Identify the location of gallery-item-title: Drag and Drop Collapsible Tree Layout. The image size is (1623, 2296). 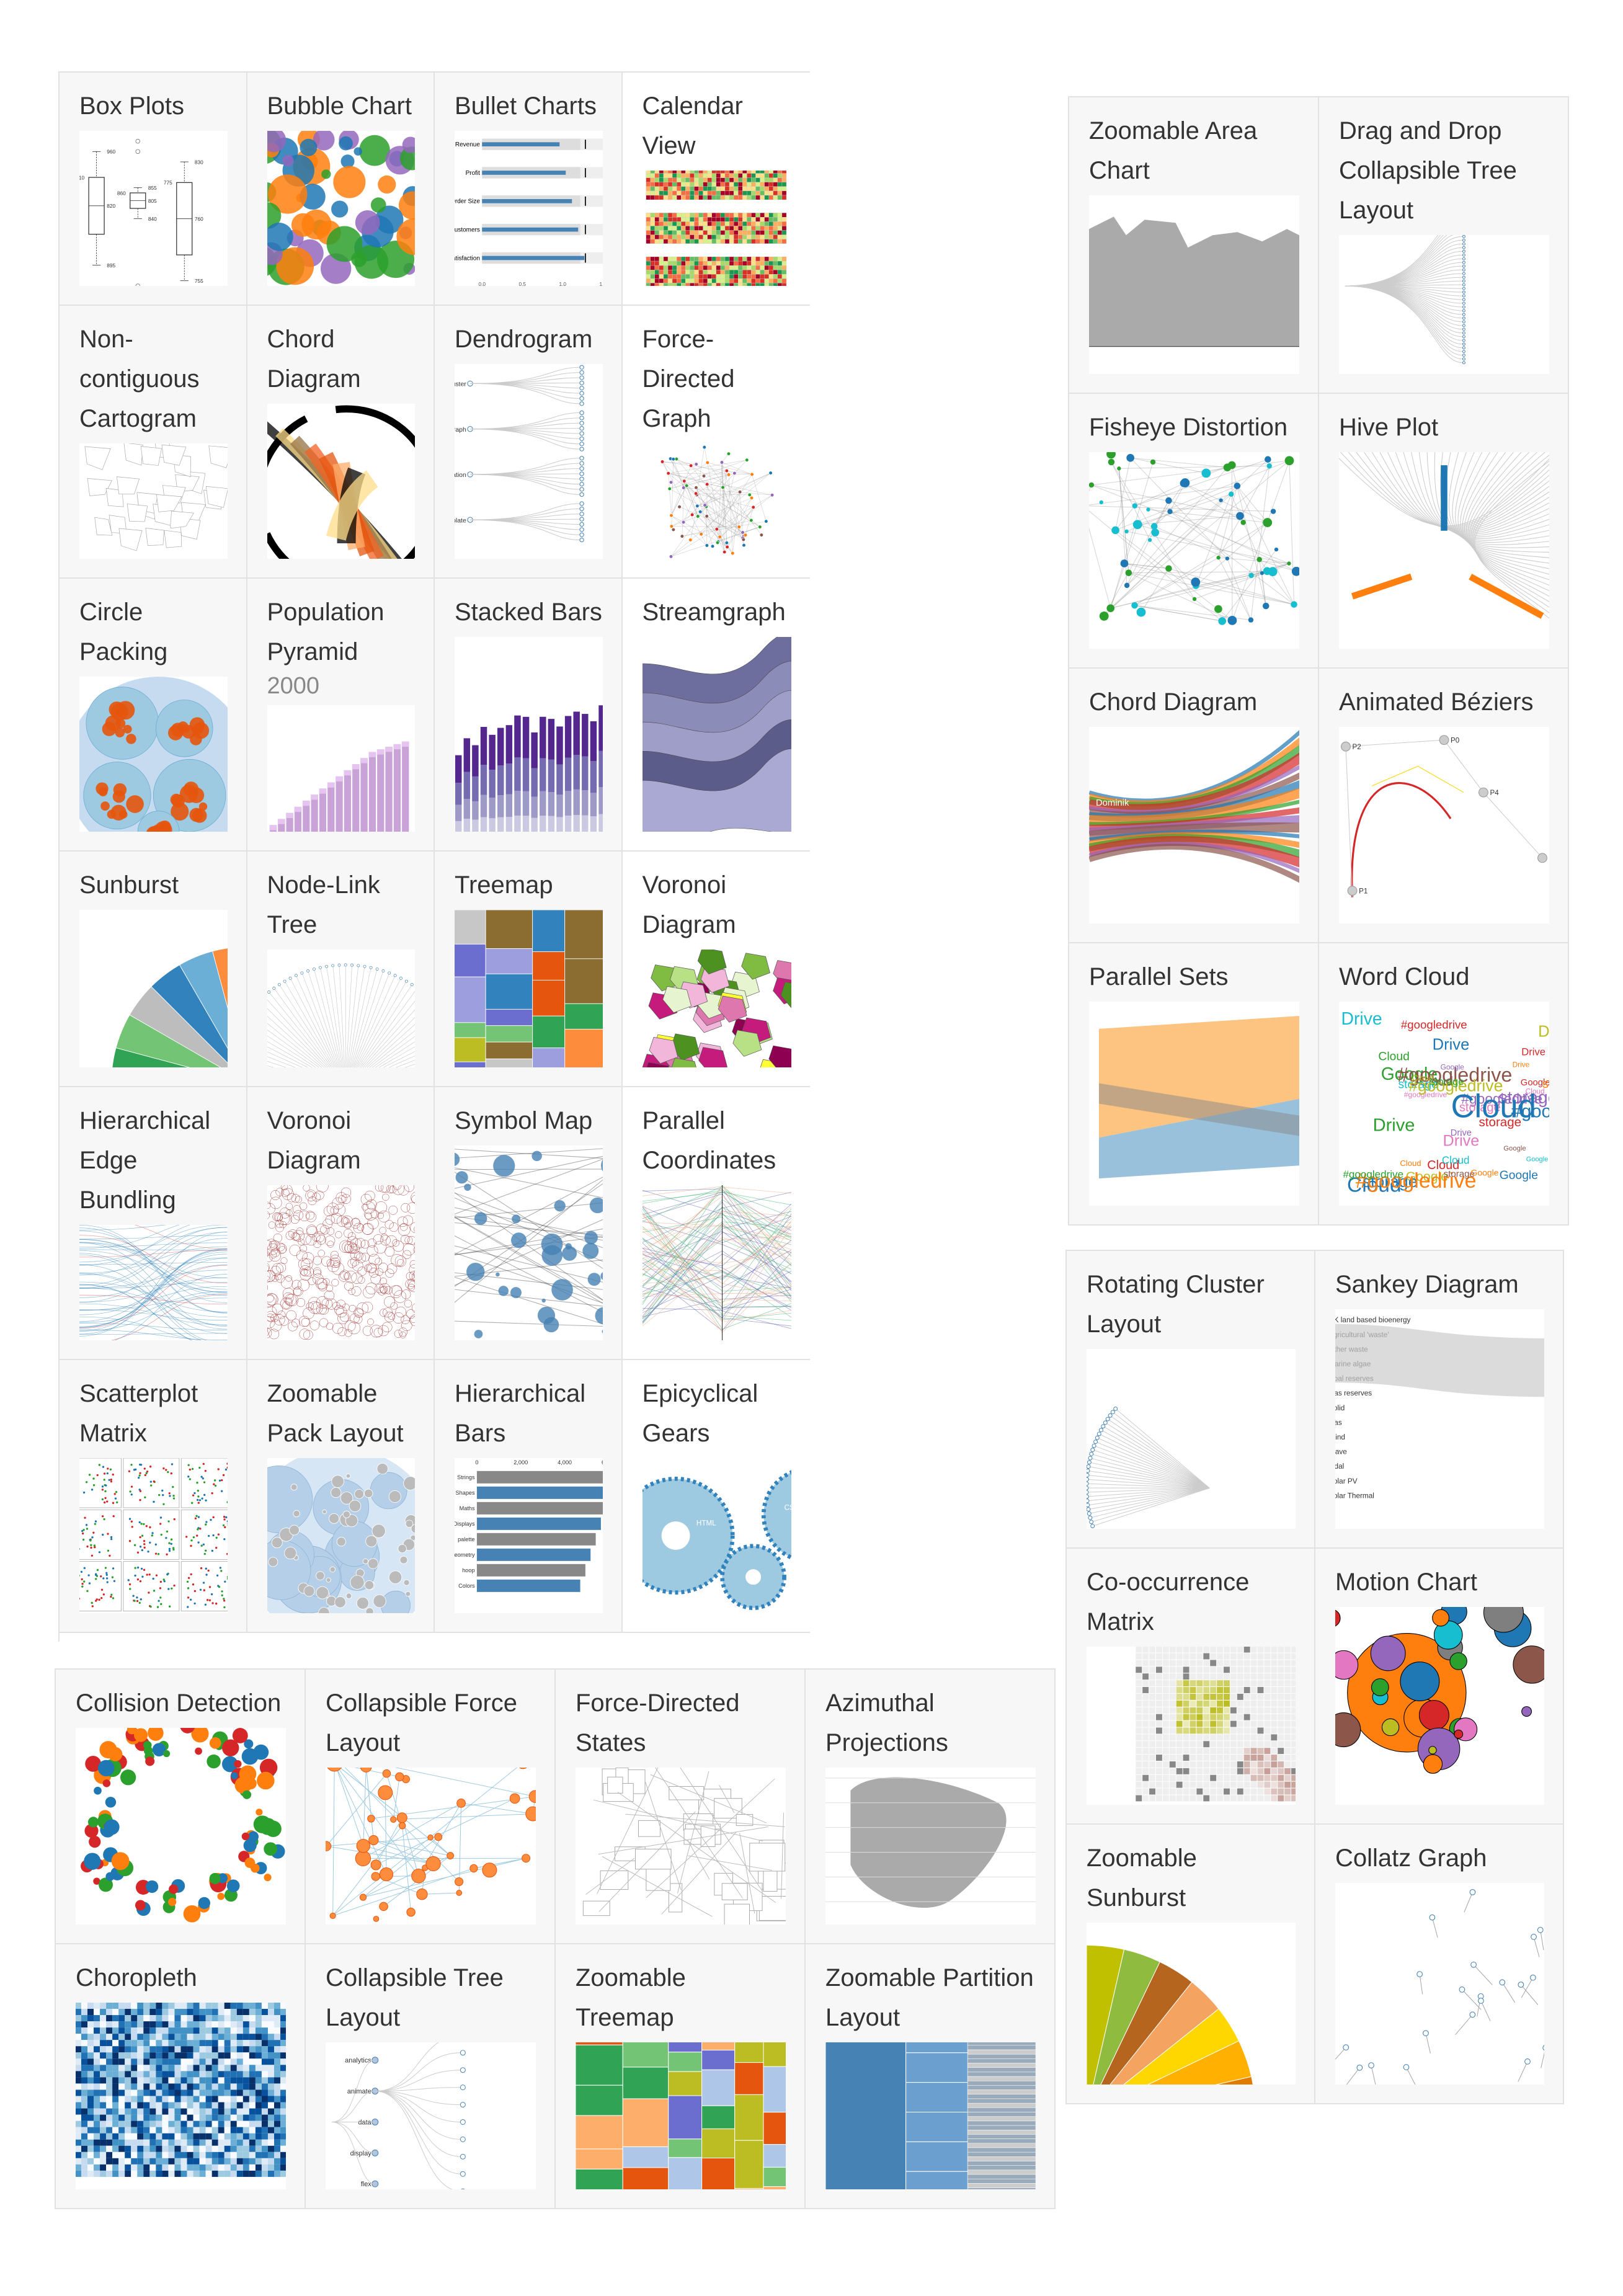
(1428, 170).